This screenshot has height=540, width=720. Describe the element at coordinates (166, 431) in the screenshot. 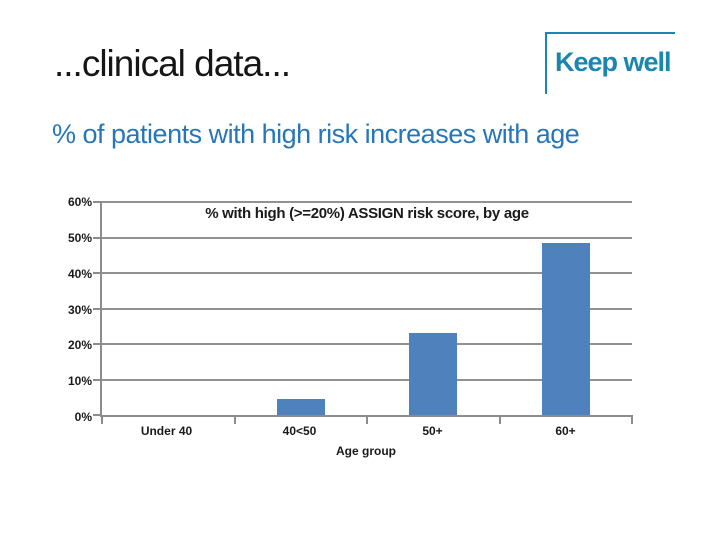

I see `x-axis-label: Under 40` at that location.